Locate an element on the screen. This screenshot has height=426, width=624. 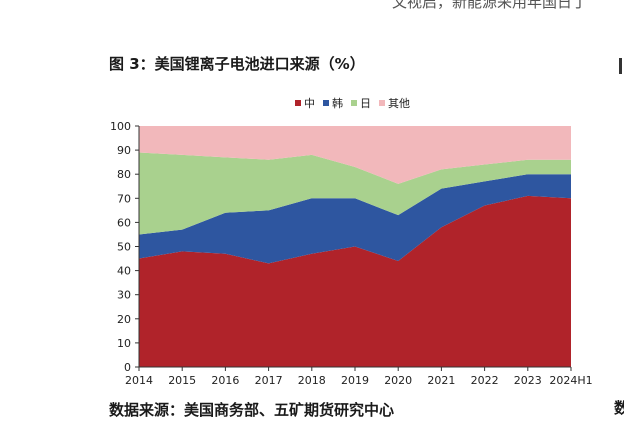
page-header-text: 文视启，新能源采用年国日丁 is located at coordinates (490, 5).